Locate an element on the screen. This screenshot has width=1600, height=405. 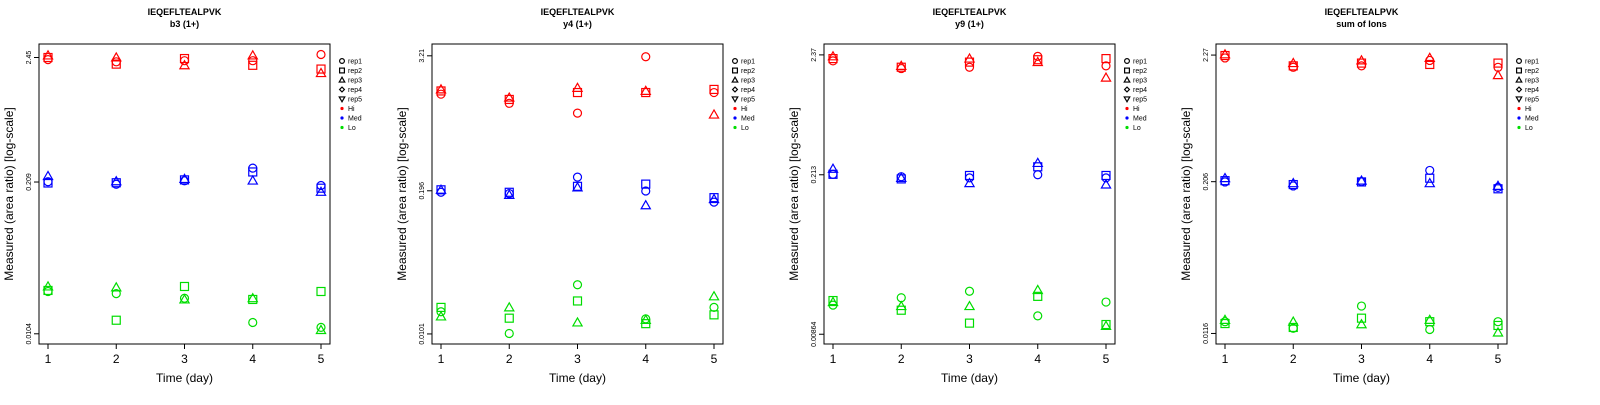
y-tick-label: 0.209 is located at coordinates (29, 182).